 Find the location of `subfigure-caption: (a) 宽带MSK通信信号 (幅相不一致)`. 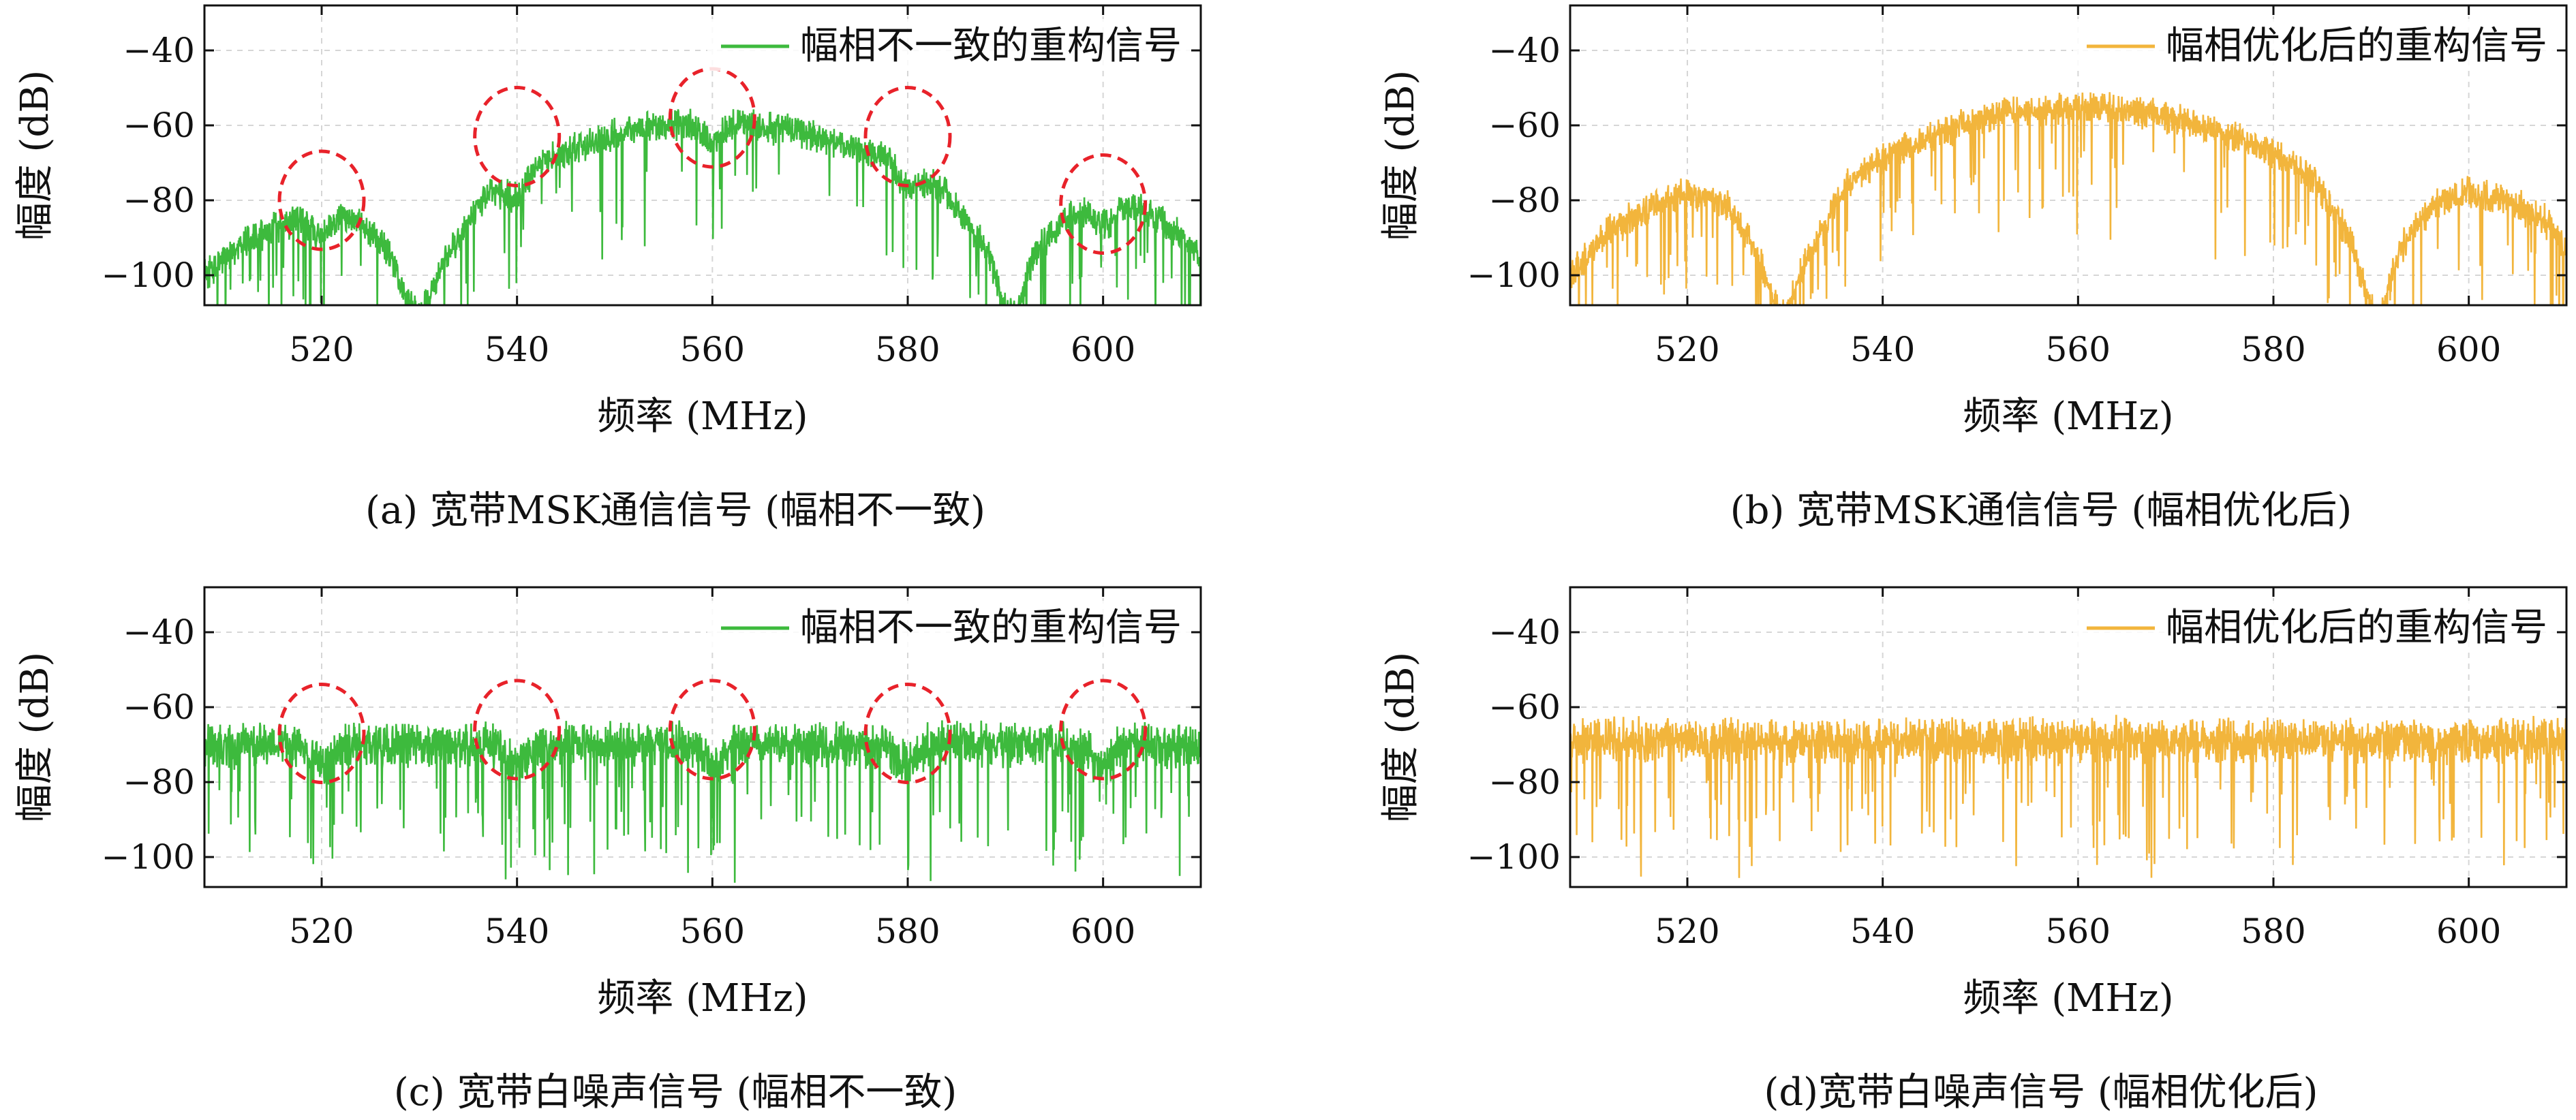

subfigure-caption: (a) 宽带MSK通信信号 (幅相不一致) is located at coordinates (675, 510).